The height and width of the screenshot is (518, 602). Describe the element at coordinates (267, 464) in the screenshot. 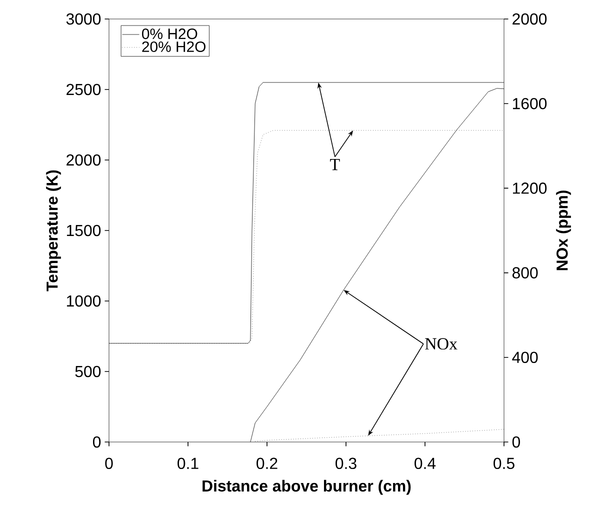

I see `x-tick-label: 0.2` at that location.